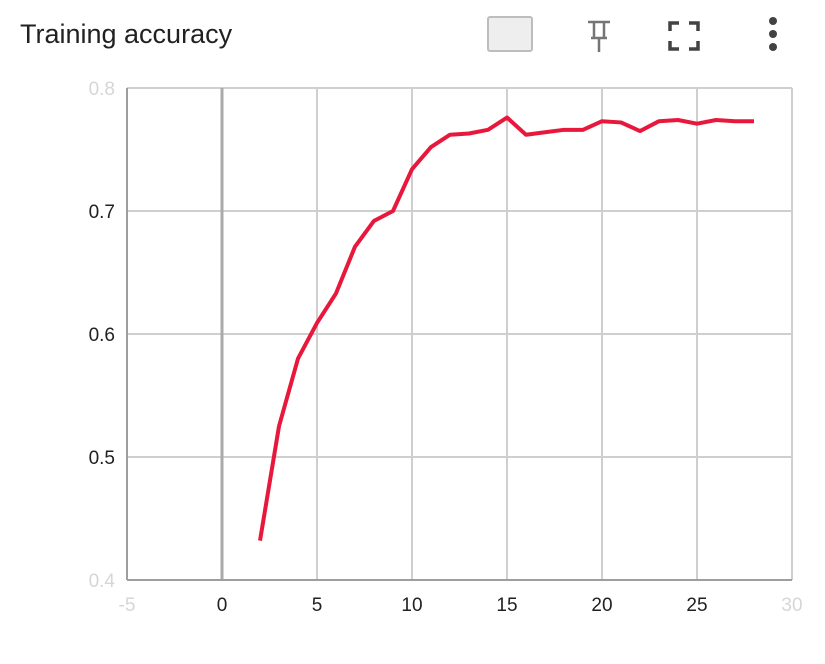 This screenshot has width=825, height=664. I want to click on fit-domain-button, so click(510, 34).